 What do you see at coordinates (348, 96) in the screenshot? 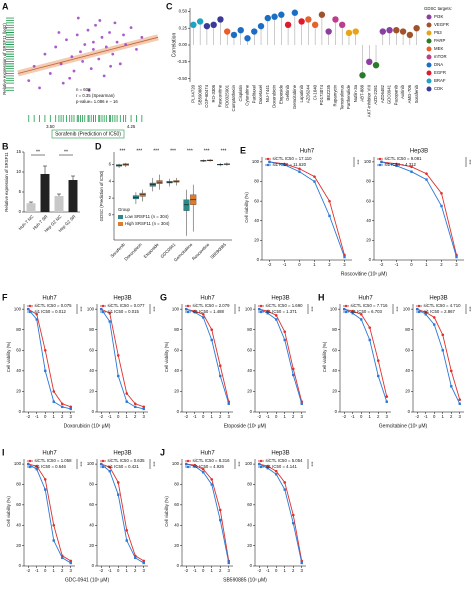
I see `x-tick-label: Parthenolide` at bounding box center [348, 96].